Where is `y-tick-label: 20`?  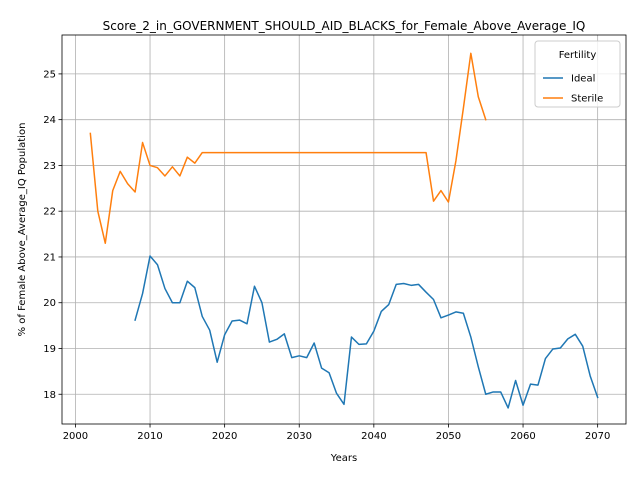
y-tick-label: 20 is located at coordinates (49, 303).